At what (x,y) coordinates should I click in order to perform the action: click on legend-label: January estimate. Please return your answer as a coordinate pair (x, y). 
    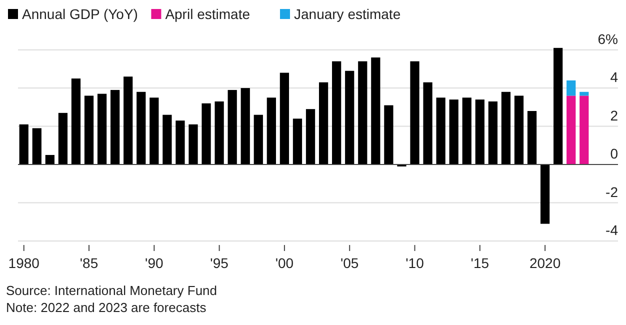
    Looking at the image, I should click on (347, 14).